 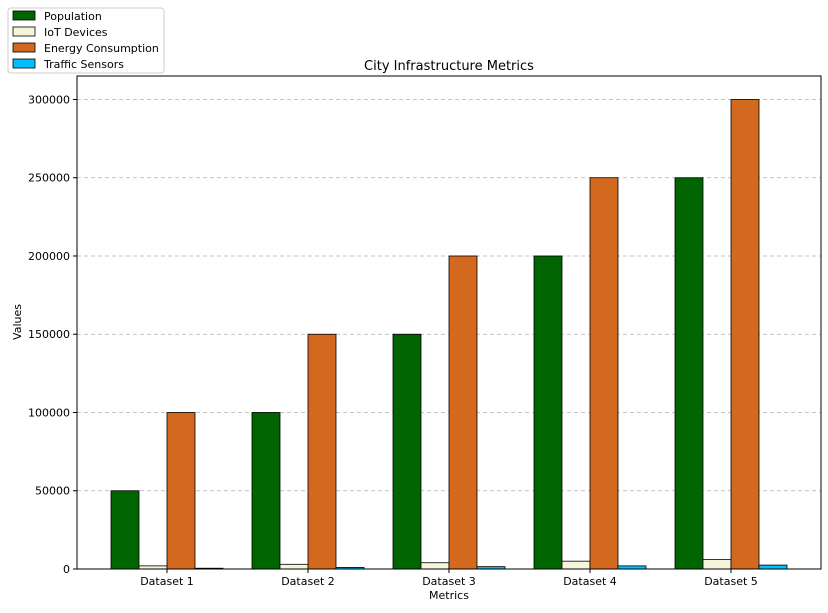 What do you see at coordinates (167, 581) in the screenshot?
I see `x-tick-label: Dataset 1` at bounding box center [167, 581].